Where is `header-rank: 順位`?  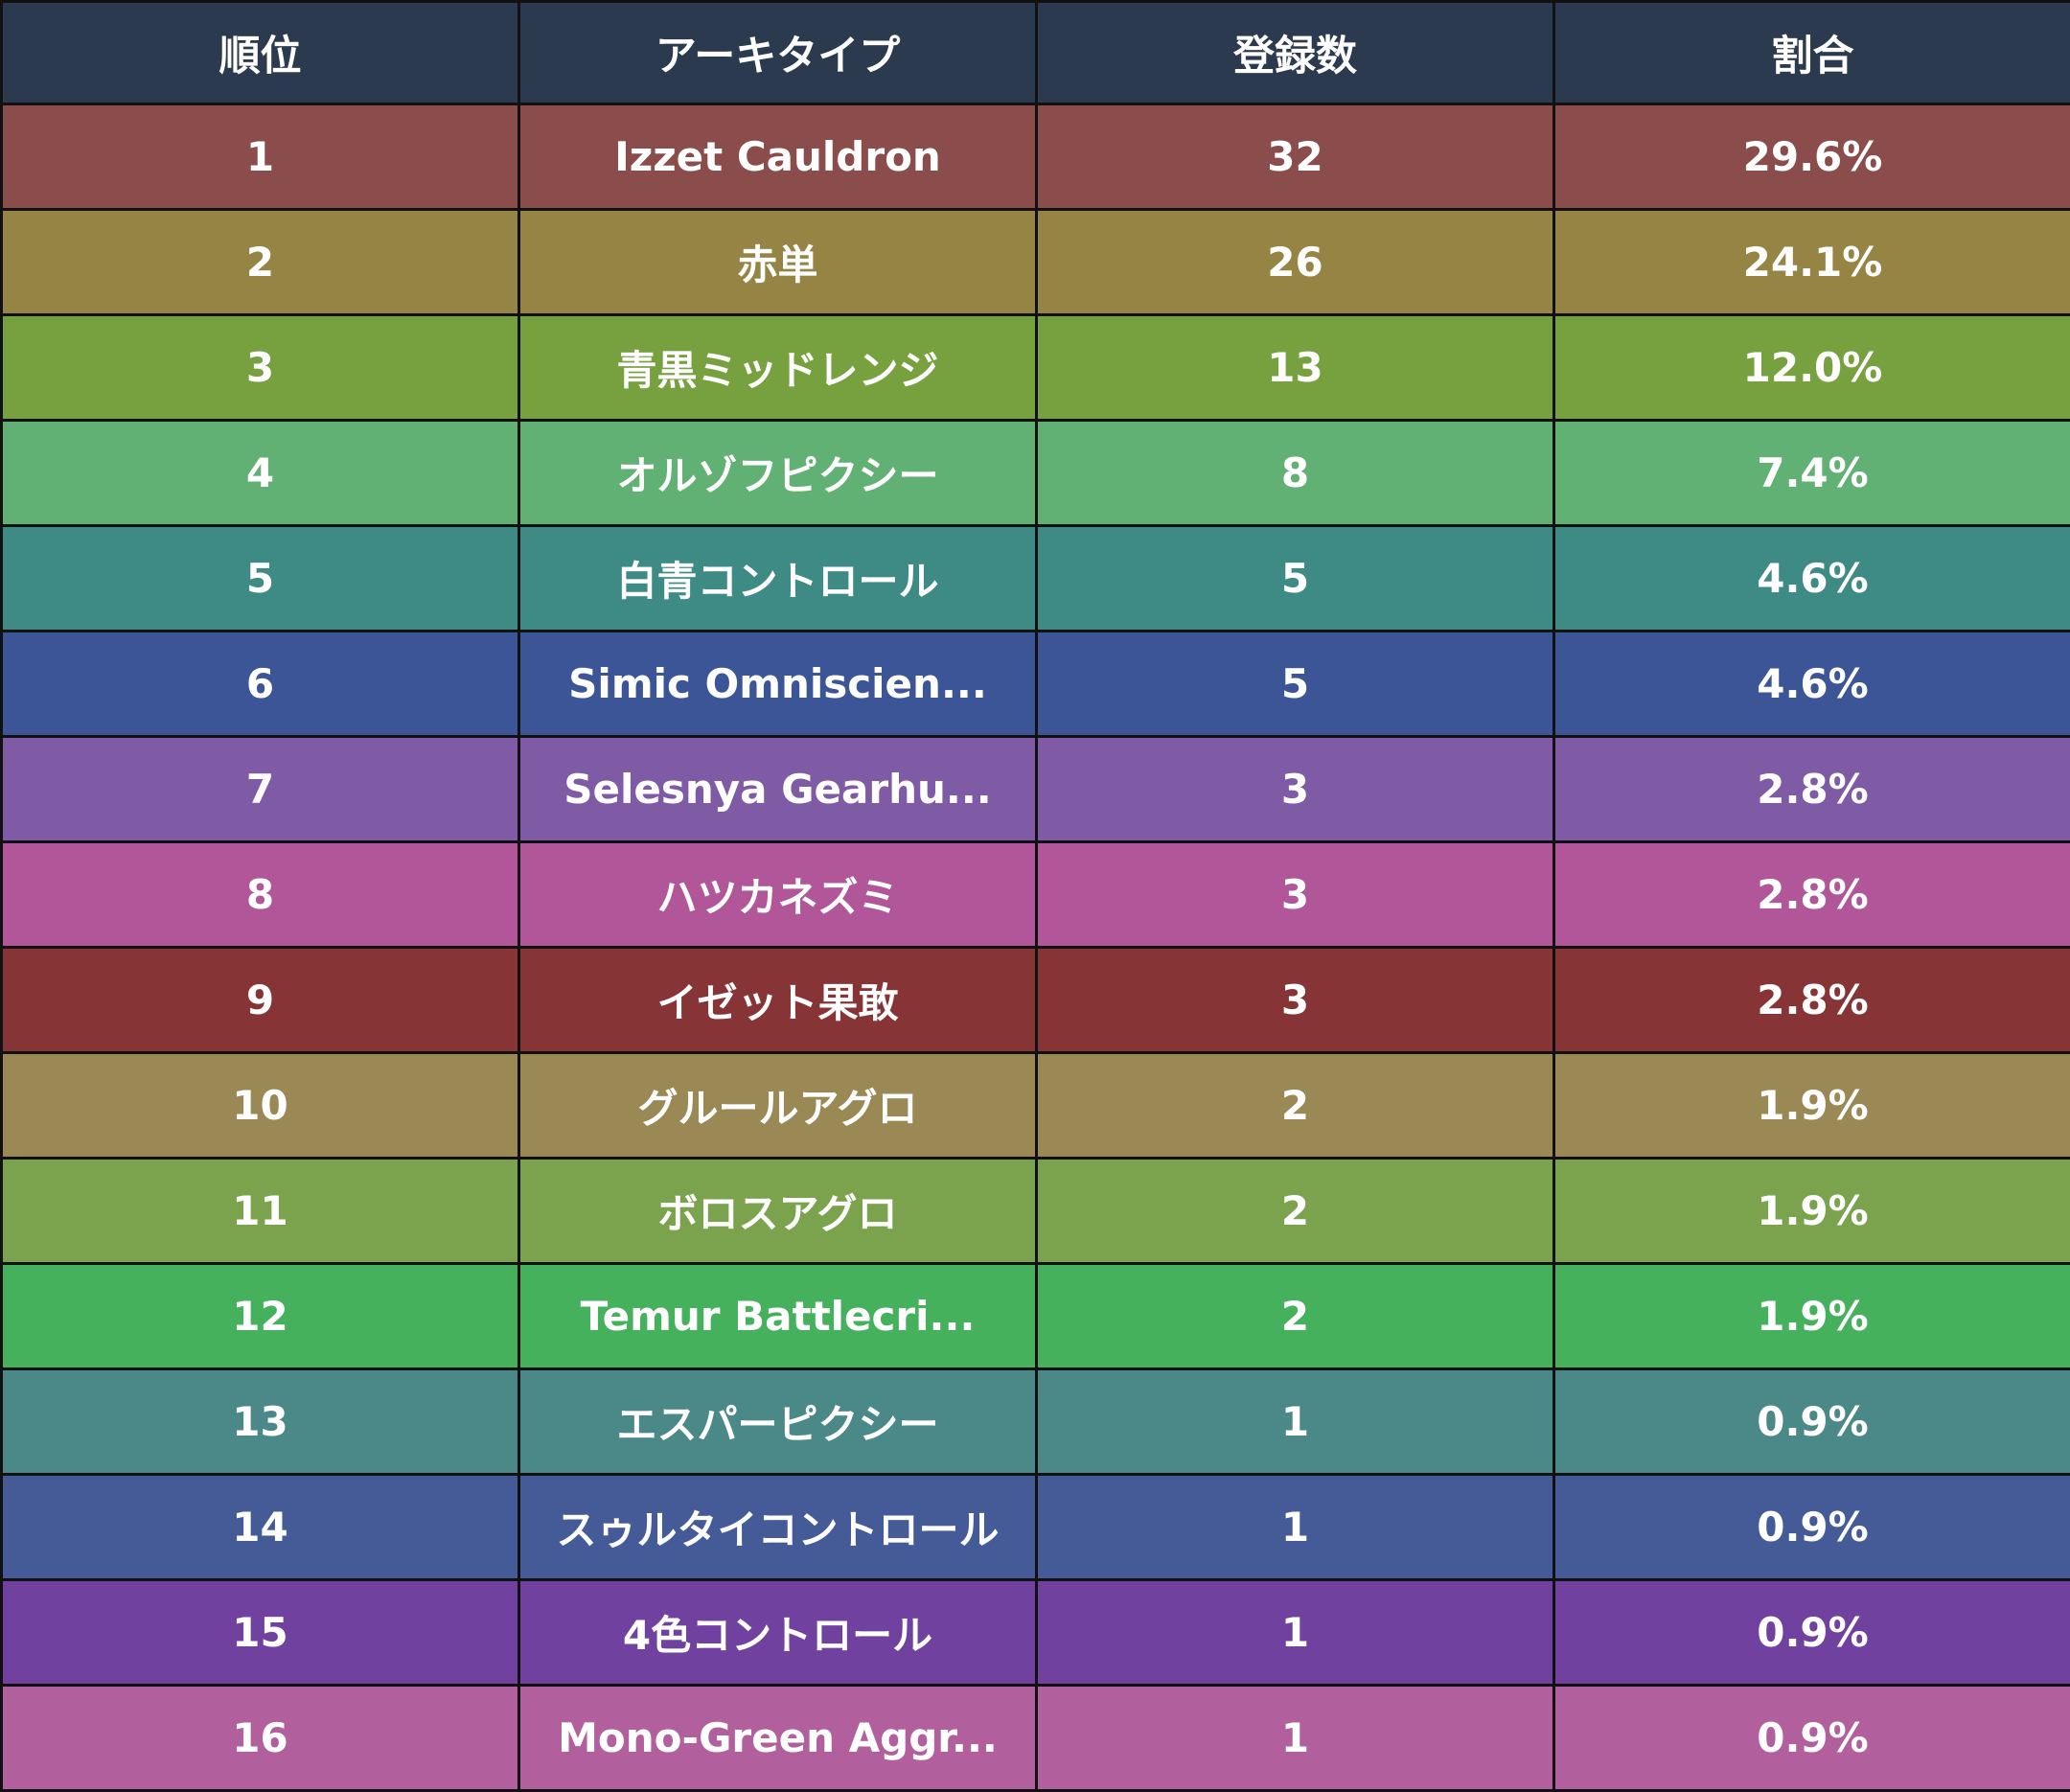 header-rank: 順位 is located at coordinates (260, 53).